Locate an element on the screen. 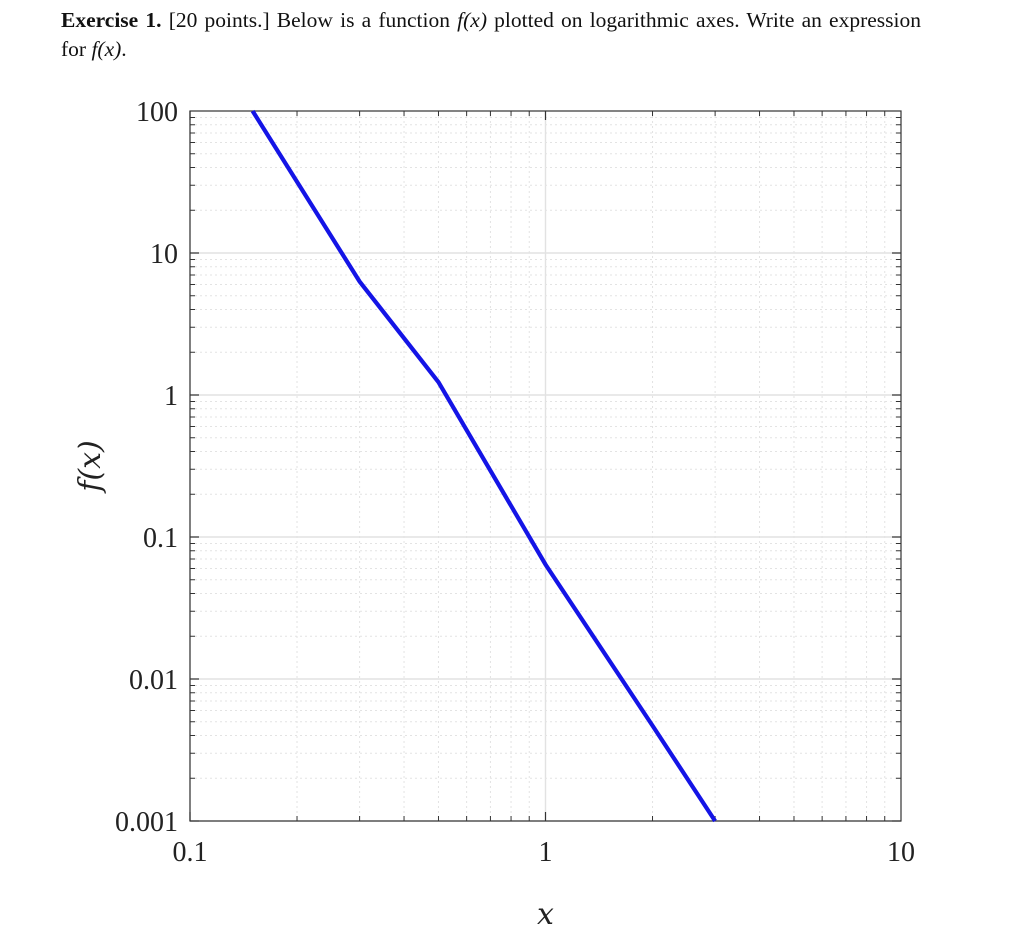  x-tick-label: 10 is located at coordinates (901, 852).